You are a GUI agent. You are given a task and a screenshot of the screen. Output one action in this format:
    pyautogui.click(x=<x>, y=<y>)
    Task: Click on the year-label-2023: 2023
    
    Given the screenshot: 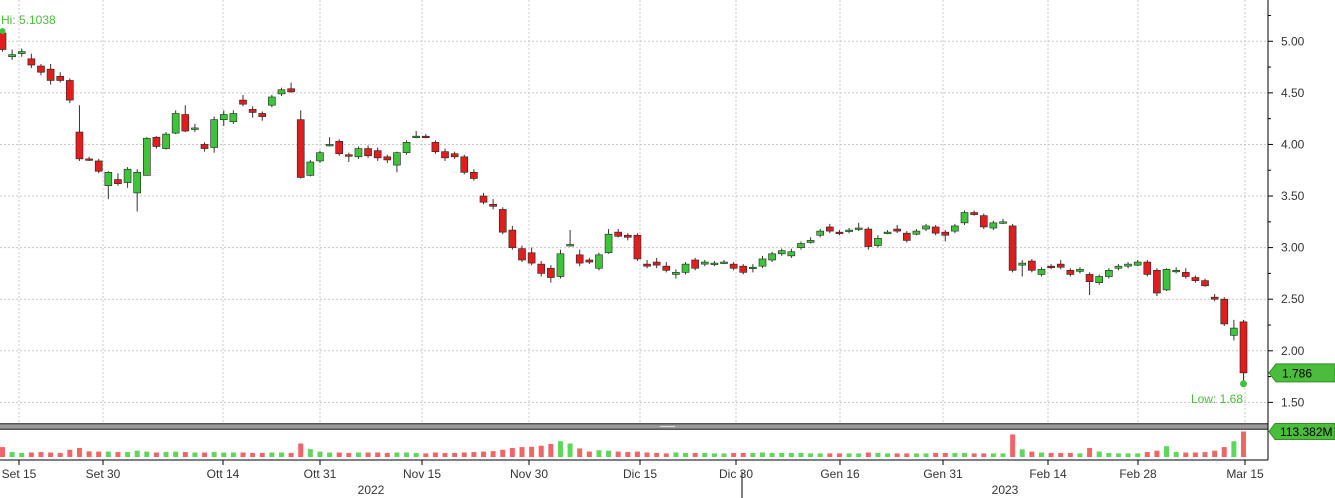 What is the action you would take?
    pyautogui.click(x=1005, y=490)
    